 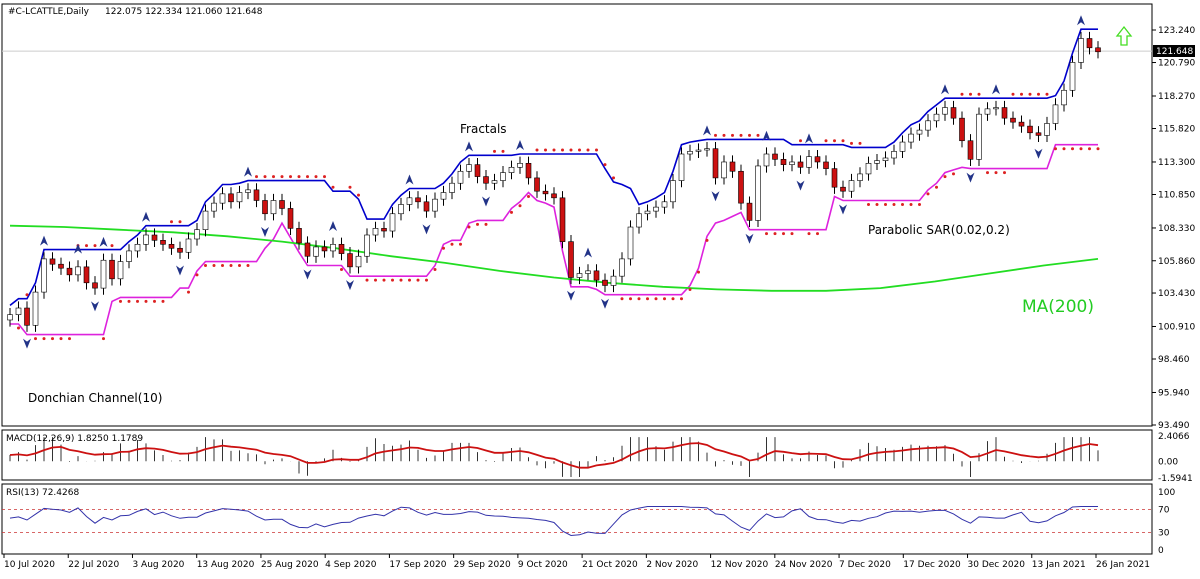 What do you see at coordinates (290, 565) in the screenshot?
I see `x-tick-label: 25 Aug 2020` at bounding box center [290, 565].